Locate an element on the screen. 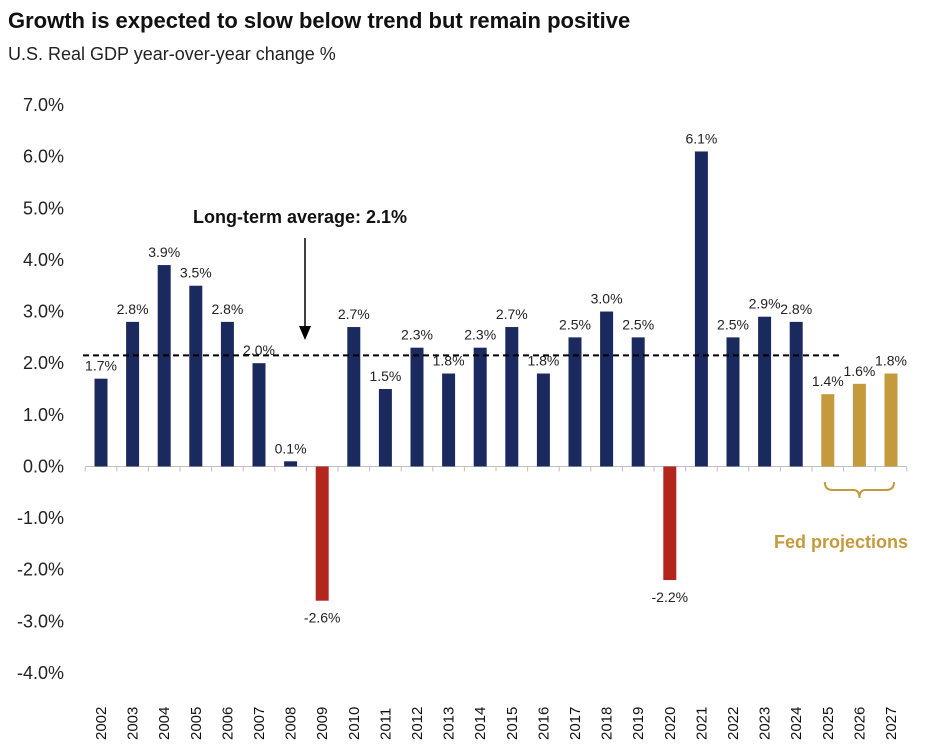  x-tick-label: 2013 is located at coordinates (449, 723).